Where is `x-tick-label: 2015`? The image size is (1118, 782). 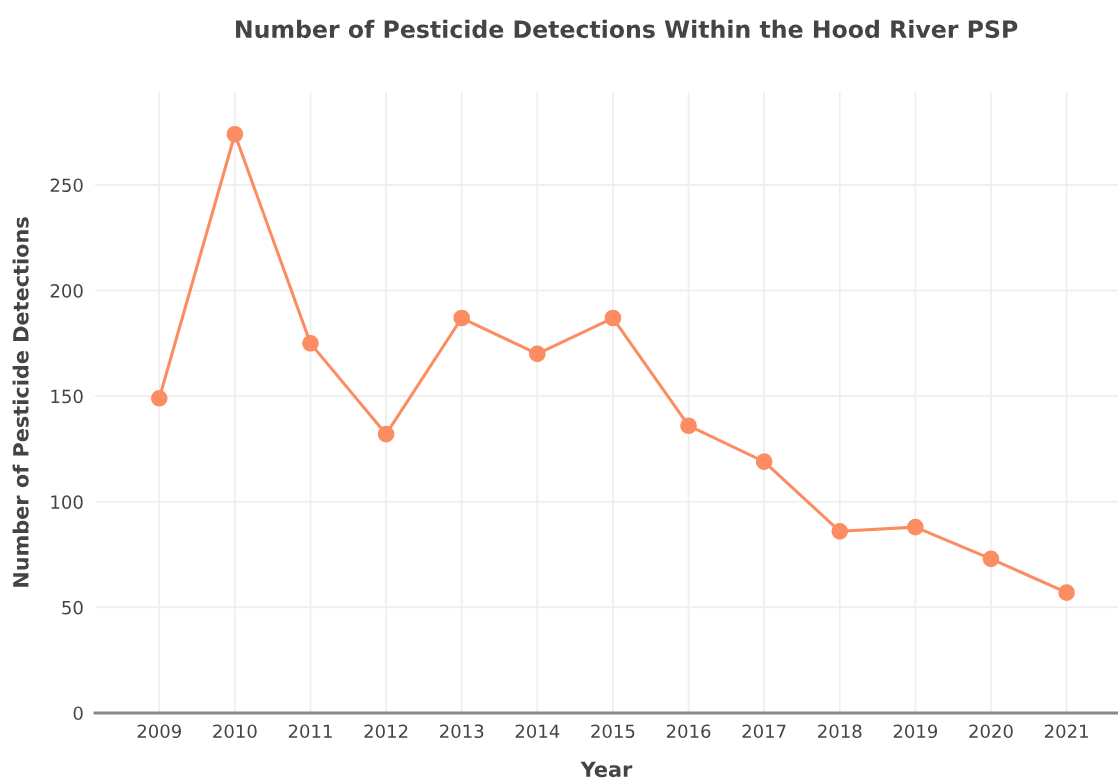
x-tick-label: 2015 is located at coordinates (613, 731).